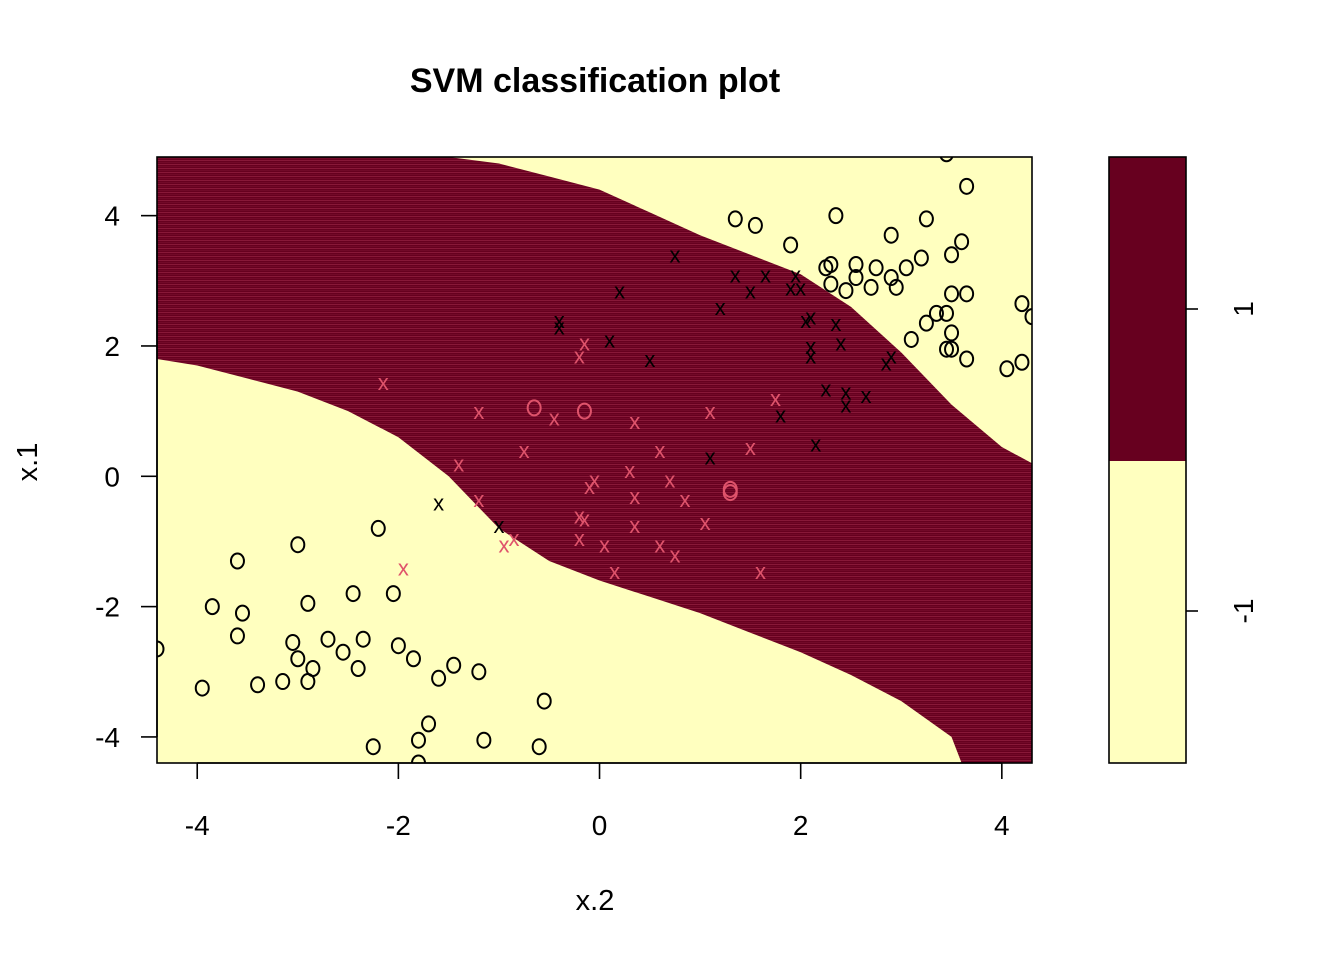 This screenshot has width=1344, height=965. What do you see at coordinates (595, 81) in the screenshot?
I see `chart-title: SVM classification plot` at bounding box center [595, 81].